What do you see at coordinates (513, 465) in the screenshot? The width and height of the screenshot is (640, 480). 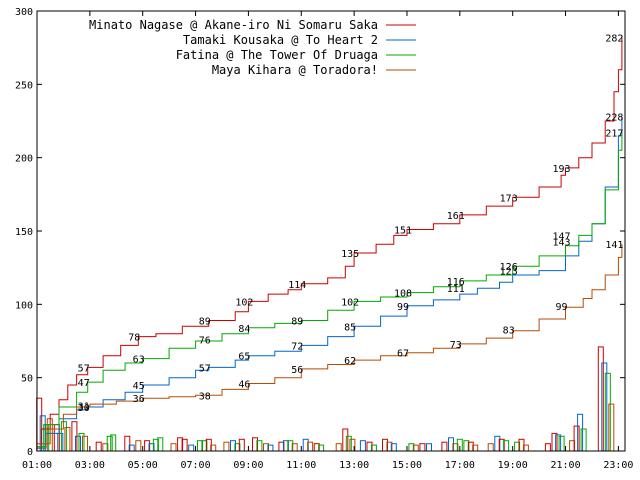 I see `x-tick-label: 19:00` at bounding box center [513, 465].